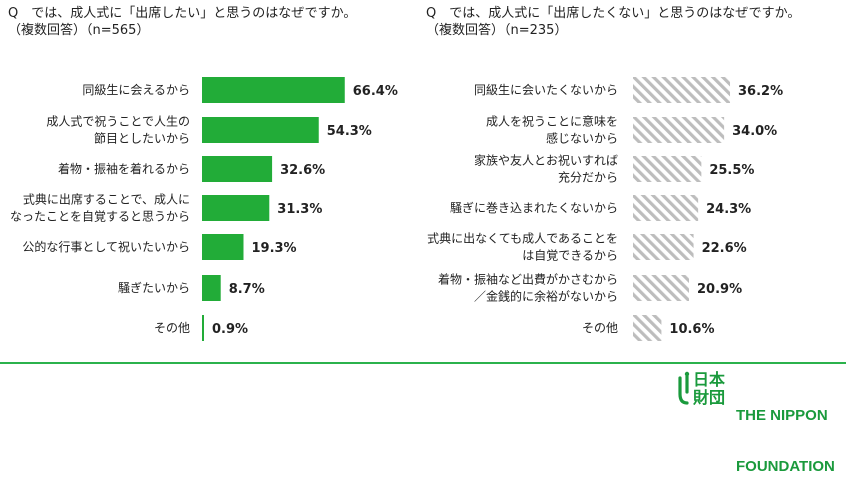 The height and width of the screenshot is (492, 846). Describe the element at coordinates (118, 122) in the screenshot. I see `category-label-0-1-0: 成人式で祝うことで人生の` at that location.